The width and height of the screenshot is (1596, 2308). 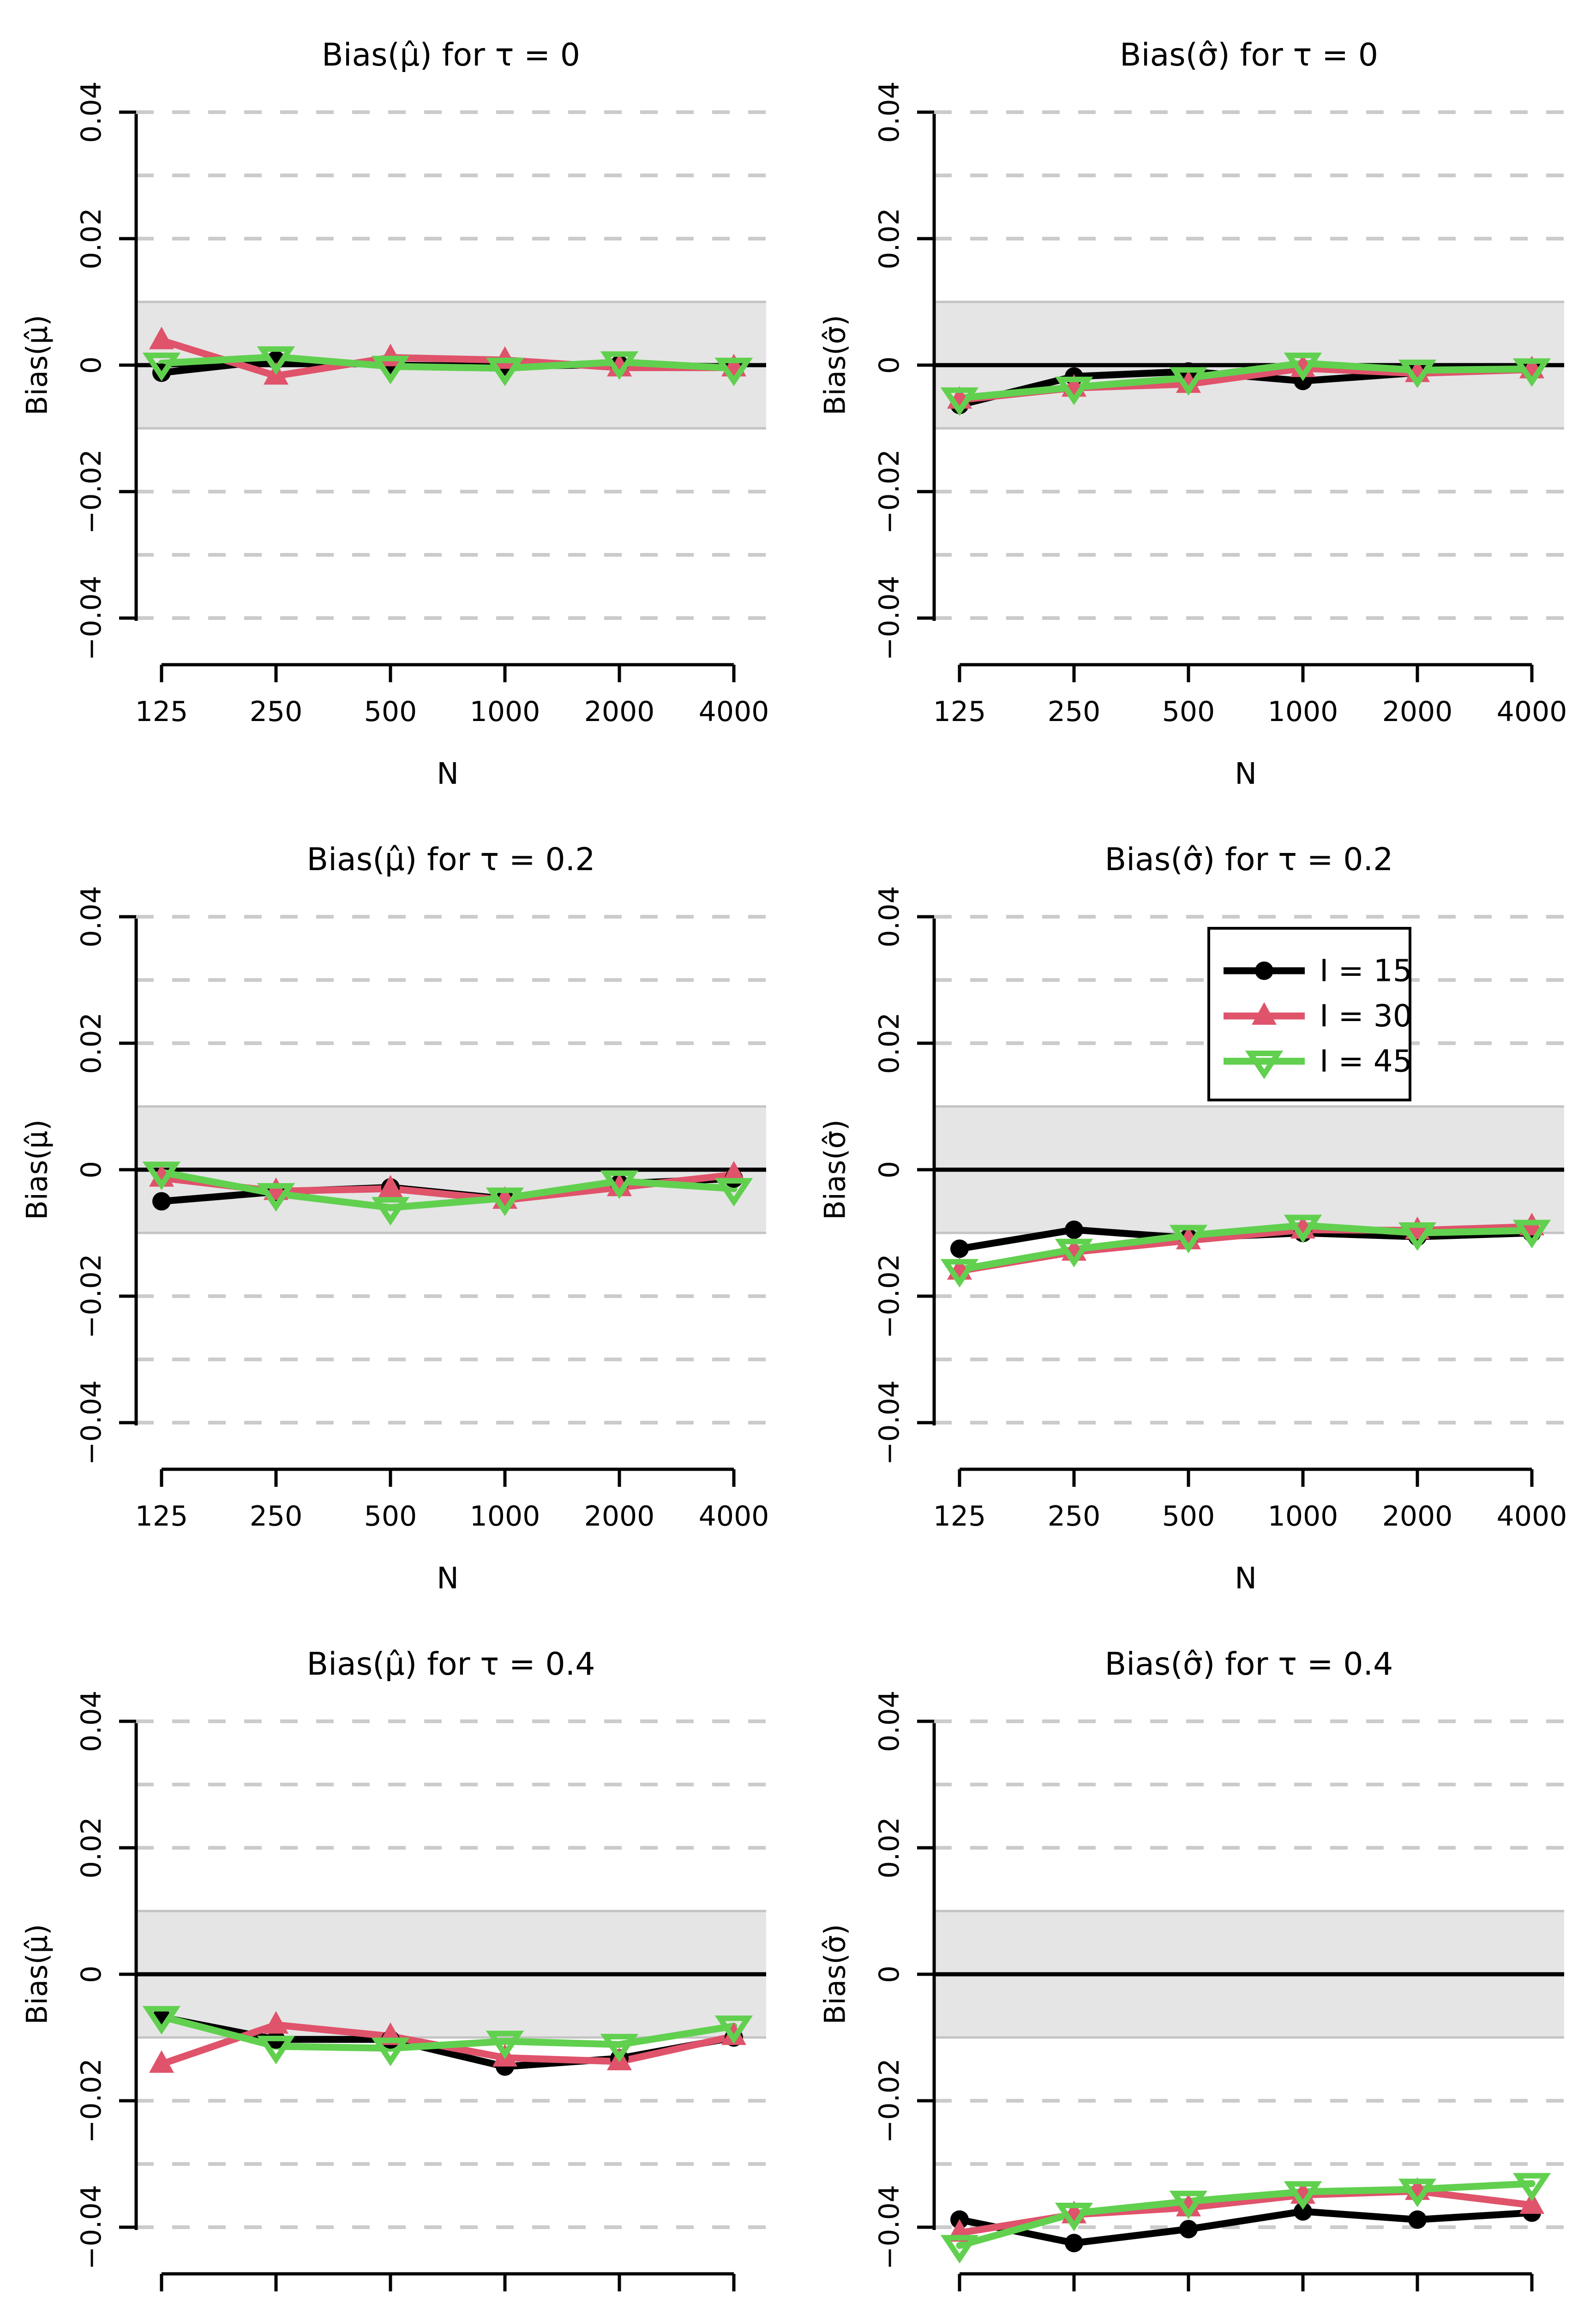 I want to click on panel-title: Bias(σ̂) for τ = 0, so click(x=1249, y=55).